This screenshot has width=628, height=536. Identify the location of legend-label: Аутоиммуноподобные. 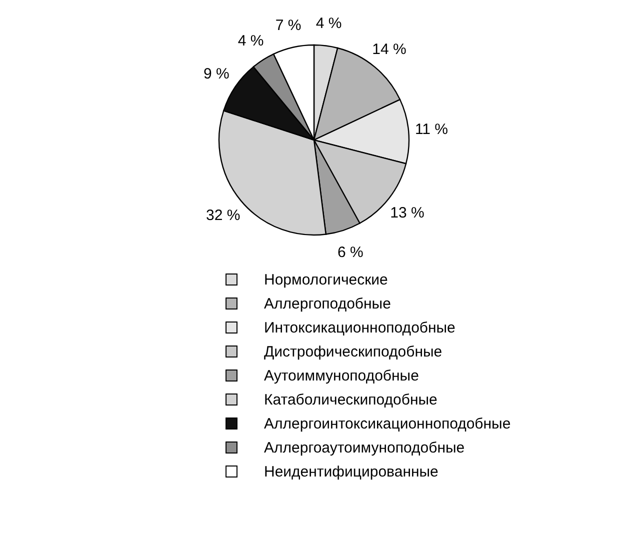
(341, 376).